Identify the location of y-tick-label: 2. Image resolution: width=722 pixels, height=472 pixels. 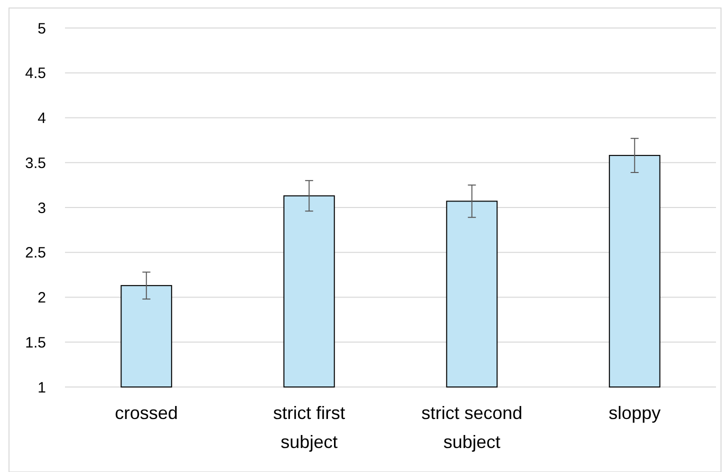
(42, 298).